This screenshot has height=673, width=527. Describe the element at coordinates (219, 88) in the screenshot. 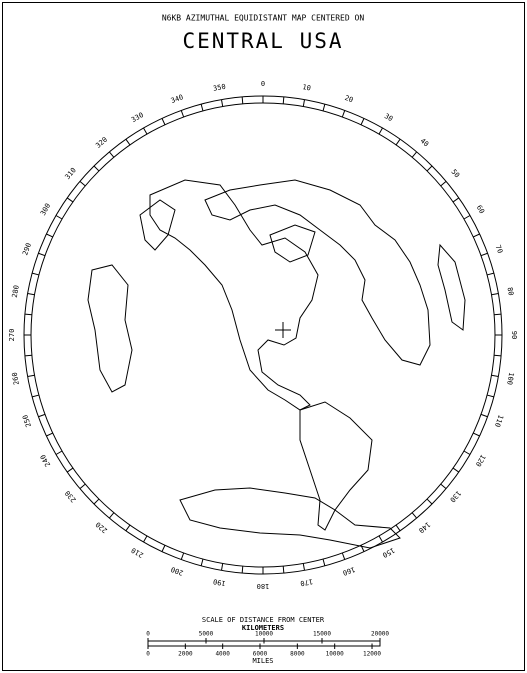

I see `azimuth-label: 350` at that location.